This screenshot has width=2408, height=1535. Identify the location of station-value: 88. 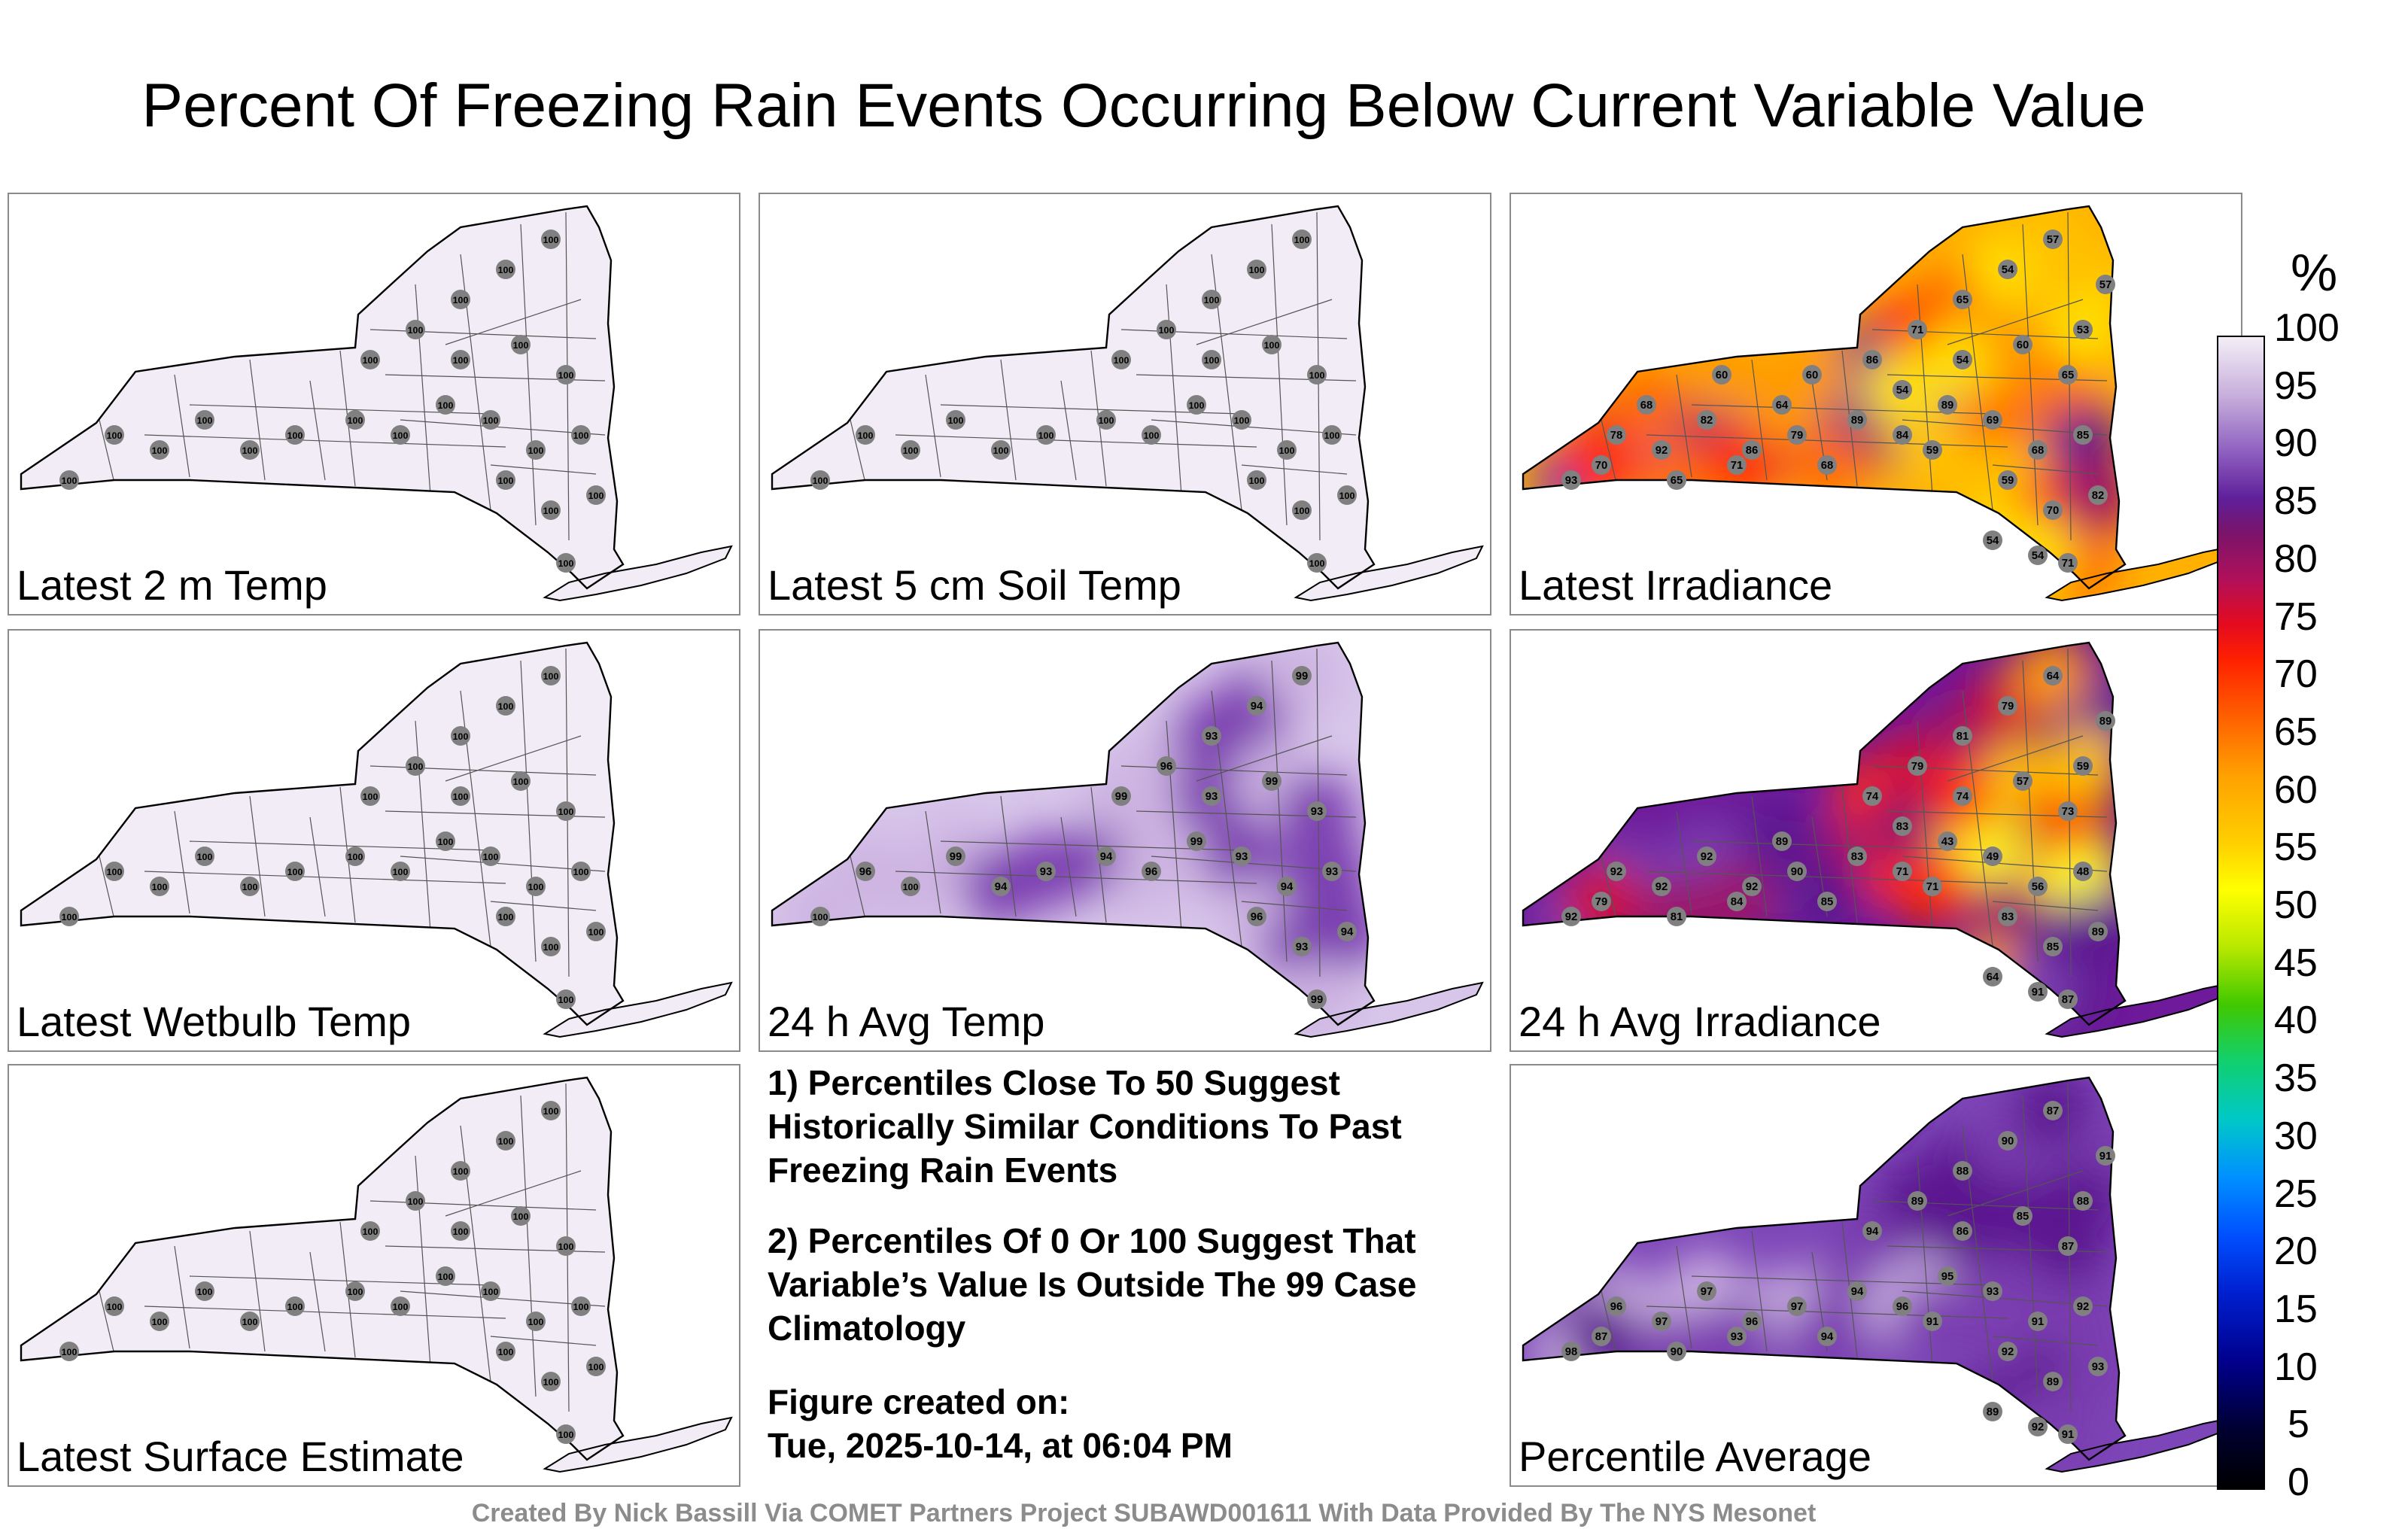
(1962, 1172).